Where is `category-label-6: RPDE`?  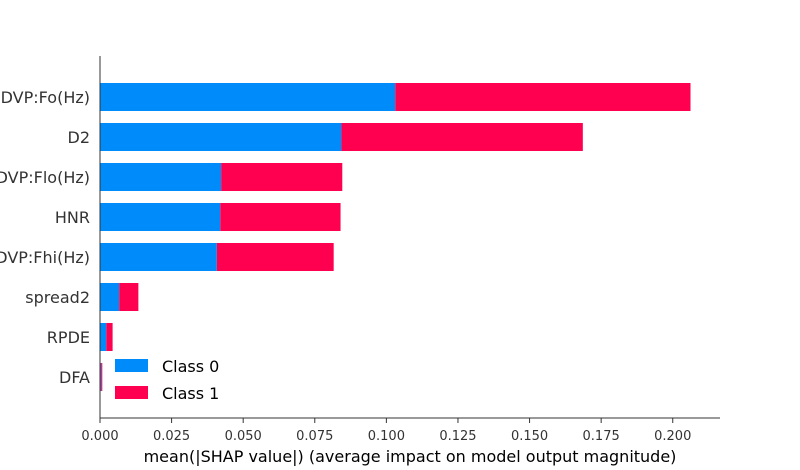 category-label-6: RPDE is located at coordinates (68, 337).